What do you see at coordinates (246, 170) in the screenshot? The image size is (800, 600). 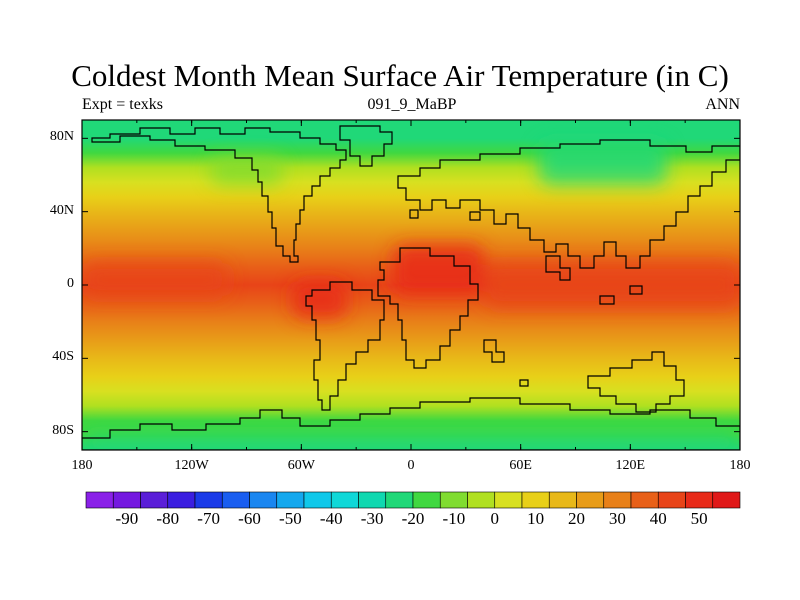 I see `anomaly-north-america-cold` at bounding box center [246, 170].